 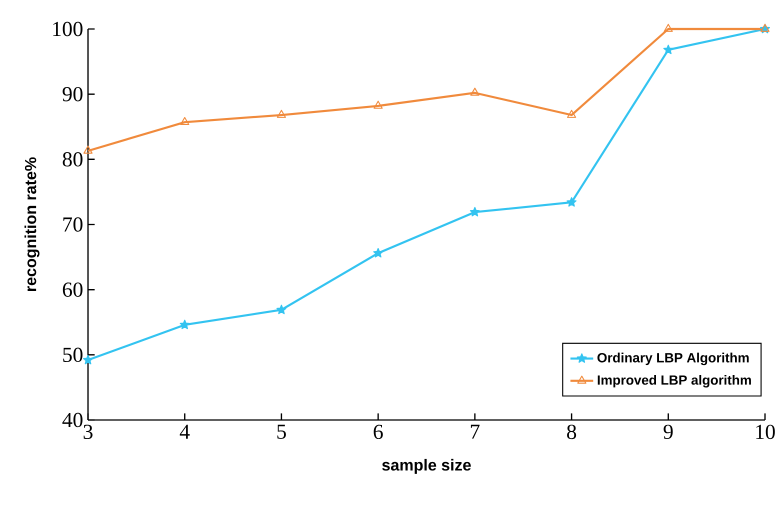 I want to click on x-tick-label: 7, so click(x=475, y=431).